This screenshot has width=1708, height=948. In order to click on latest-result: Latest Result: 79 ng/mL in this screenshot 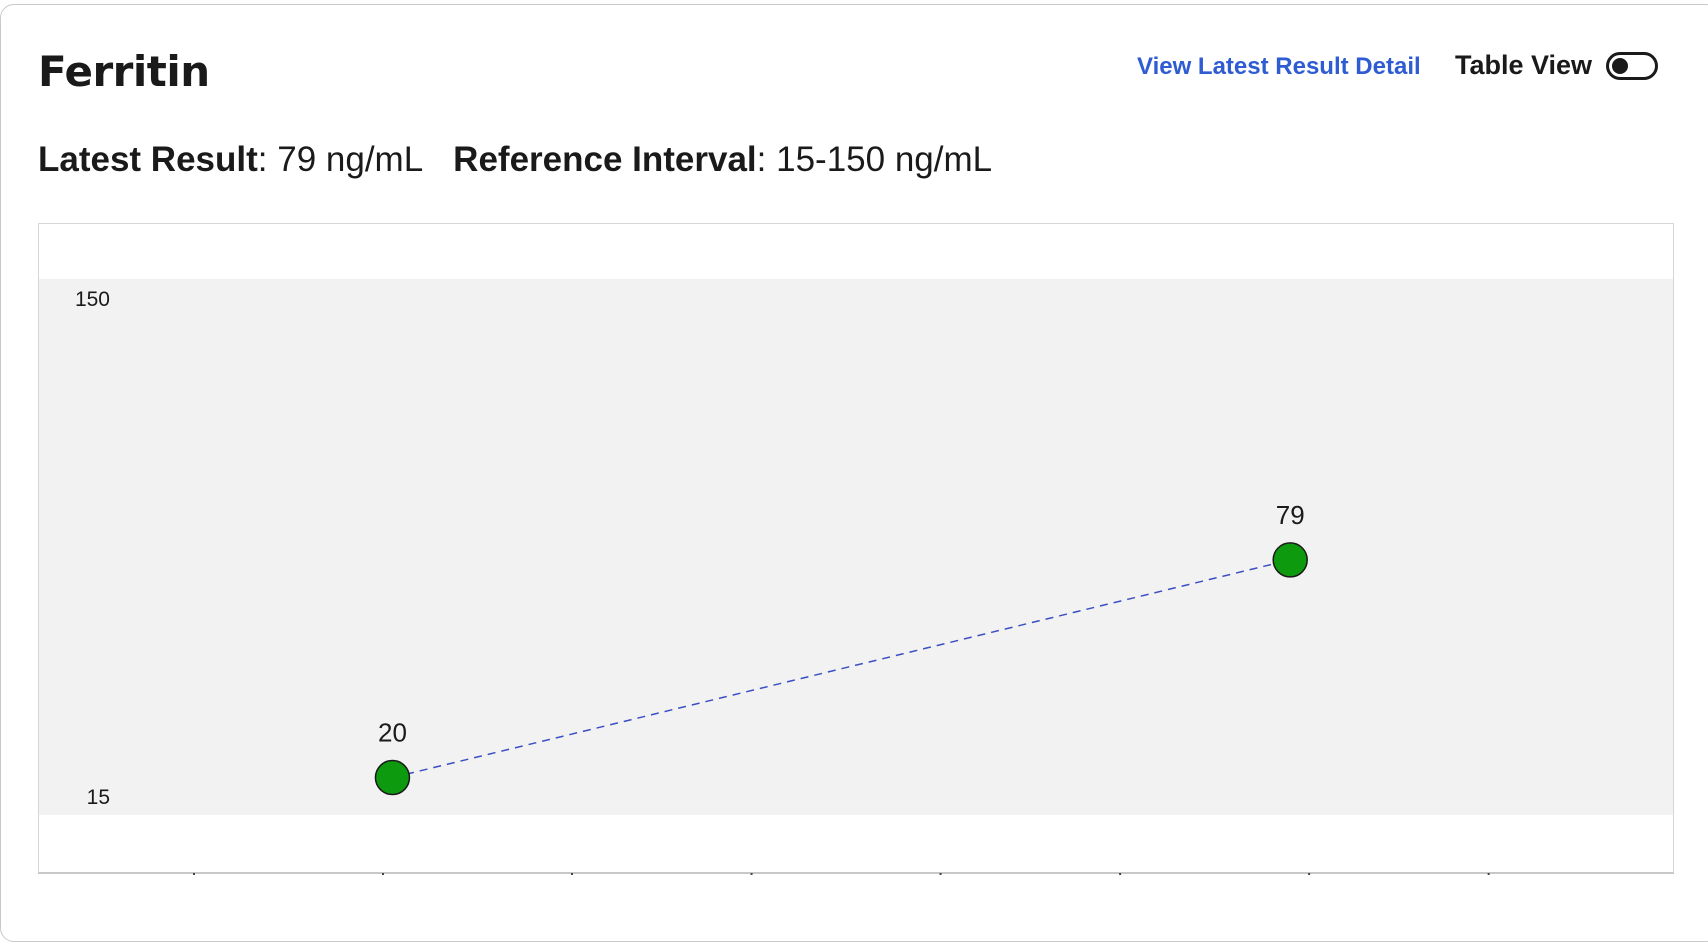, I will do `click(231, 159)`.